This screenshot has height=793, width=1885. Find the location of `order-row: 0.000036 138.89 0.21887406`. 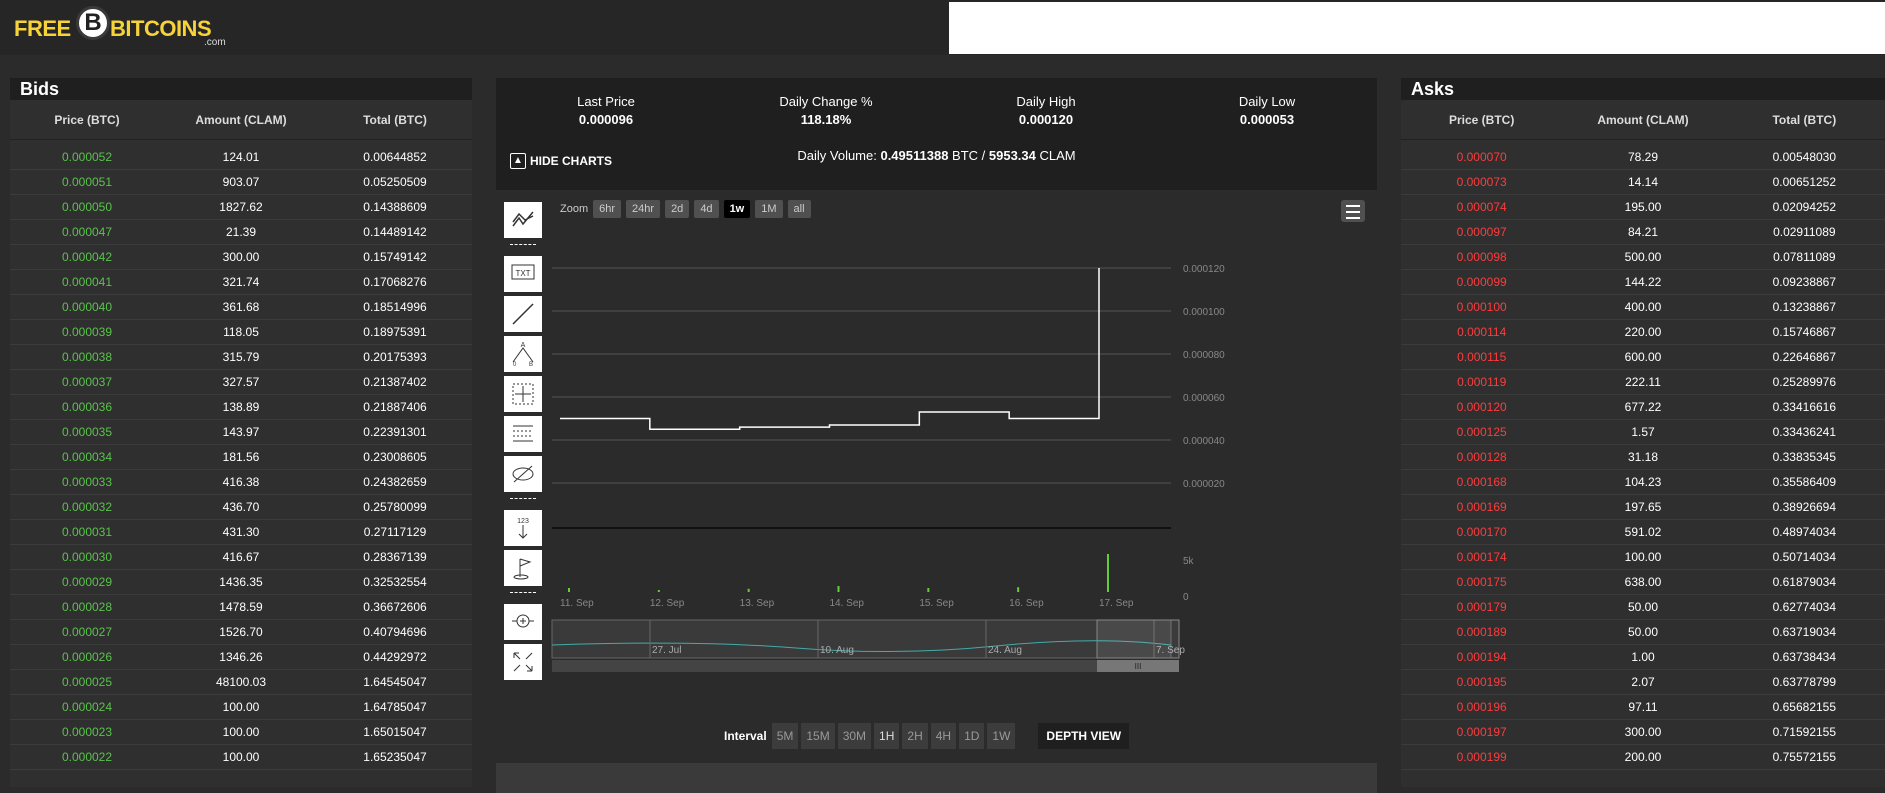

order-row: 0.000036 138.89 0.21887406 is located at coordinates (241, 407).